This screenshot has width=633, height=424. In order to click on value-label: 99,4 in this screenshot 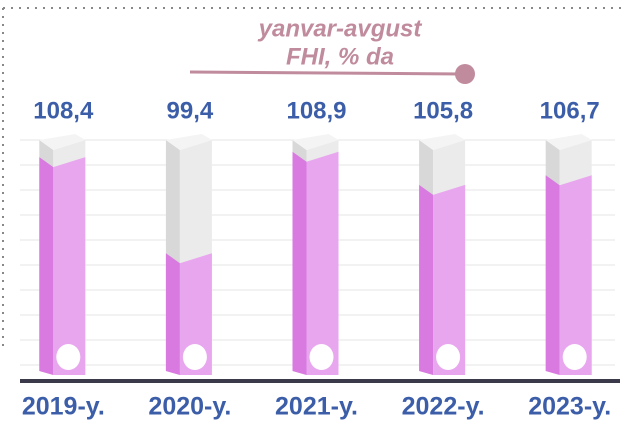, I will do `click(190, 110)`.